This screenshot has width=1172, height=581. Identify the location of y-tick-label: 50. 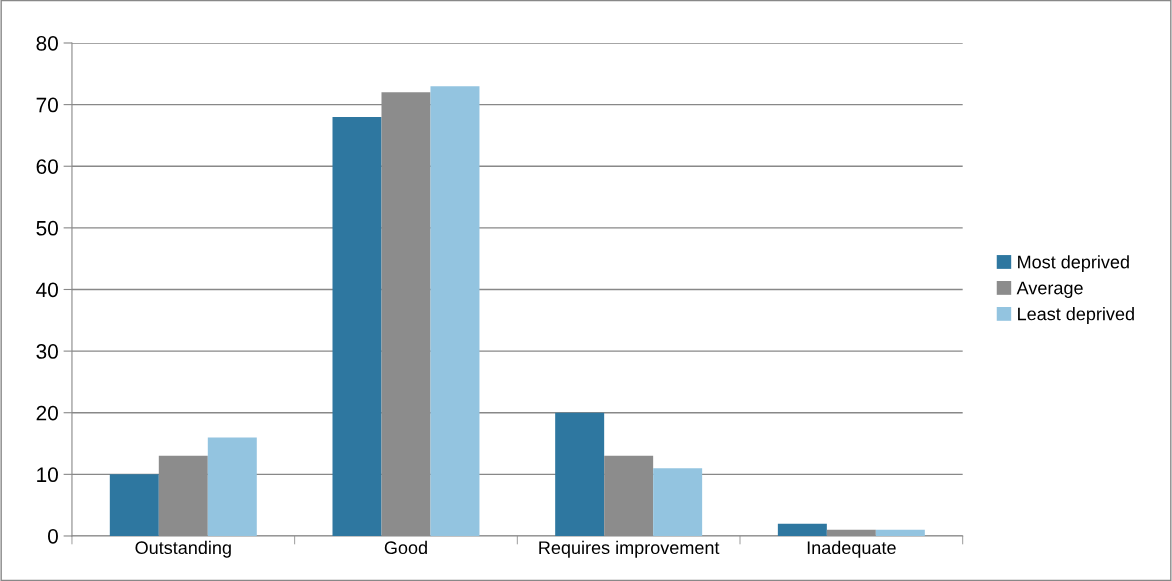
(47, 228).